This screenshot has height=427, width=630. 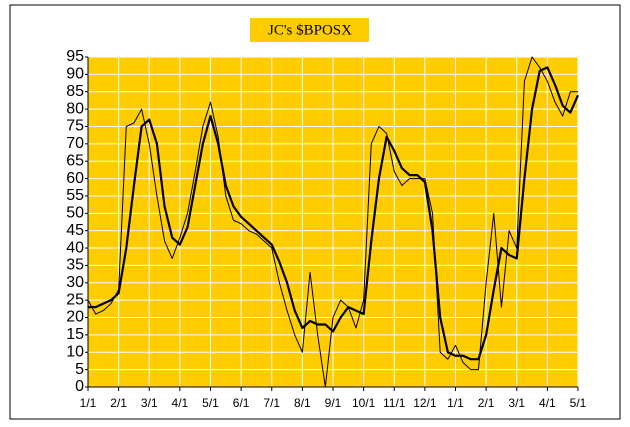 I want to click on y-tick-label: 85, so click(x=75, y=91).